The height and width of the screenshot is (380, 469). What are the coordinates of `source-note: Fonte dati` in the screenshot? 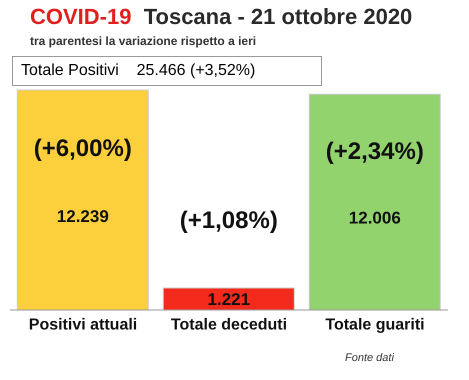 It's located at (369, 358).